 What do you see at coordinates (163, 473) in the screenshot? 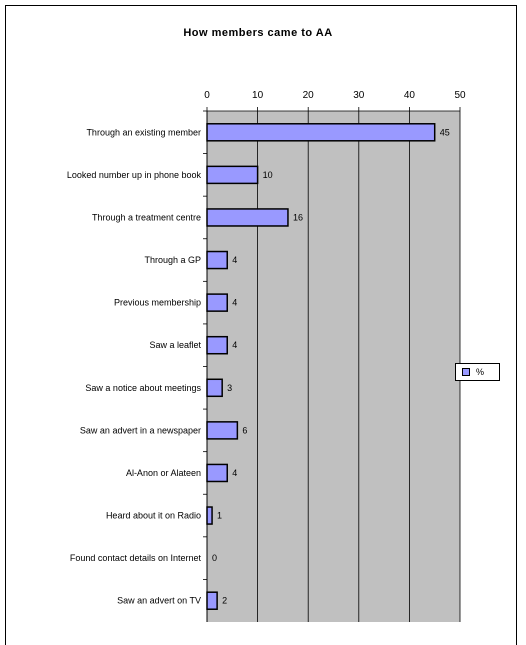
I see `category-label: Al-Anon or Alateen` at bounding box center [163, 473].